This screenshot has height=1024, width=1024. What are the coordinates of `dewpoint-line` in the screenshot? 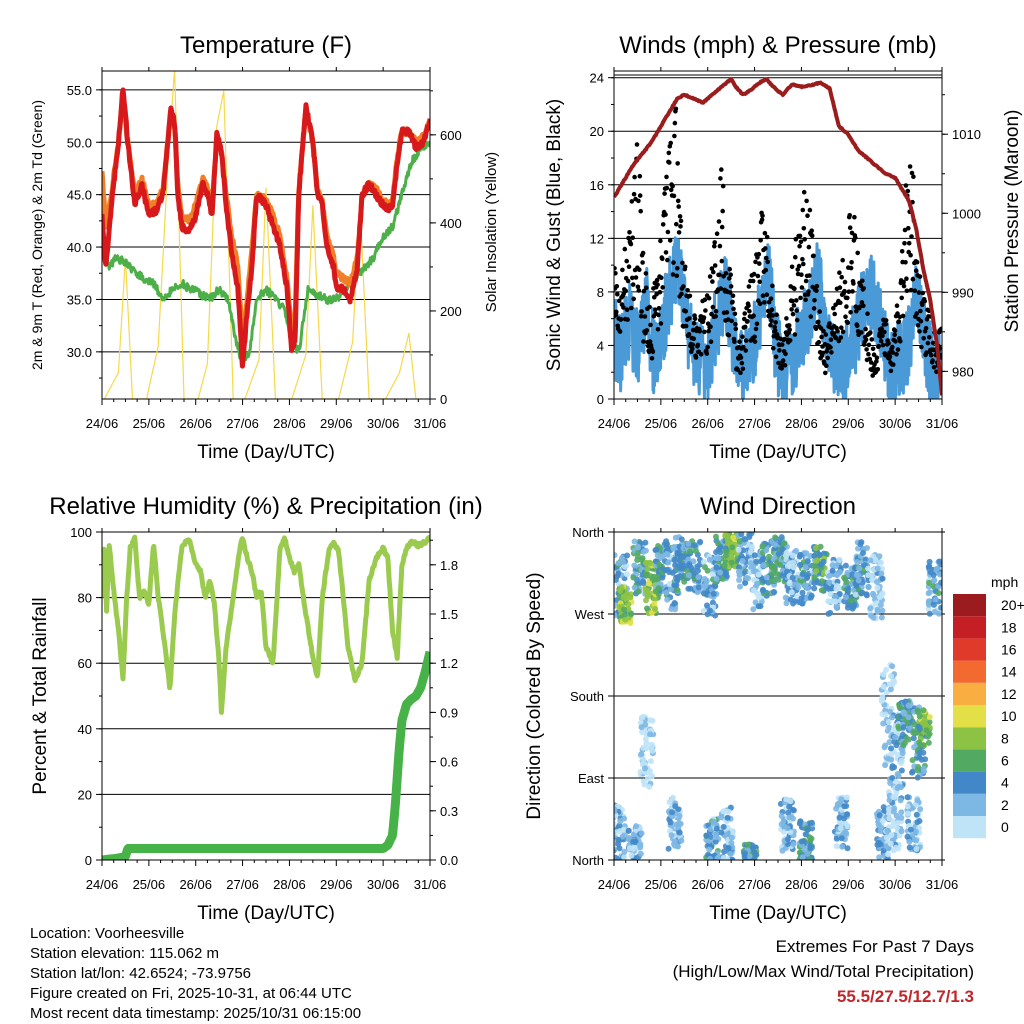 It's located at (266, 252).